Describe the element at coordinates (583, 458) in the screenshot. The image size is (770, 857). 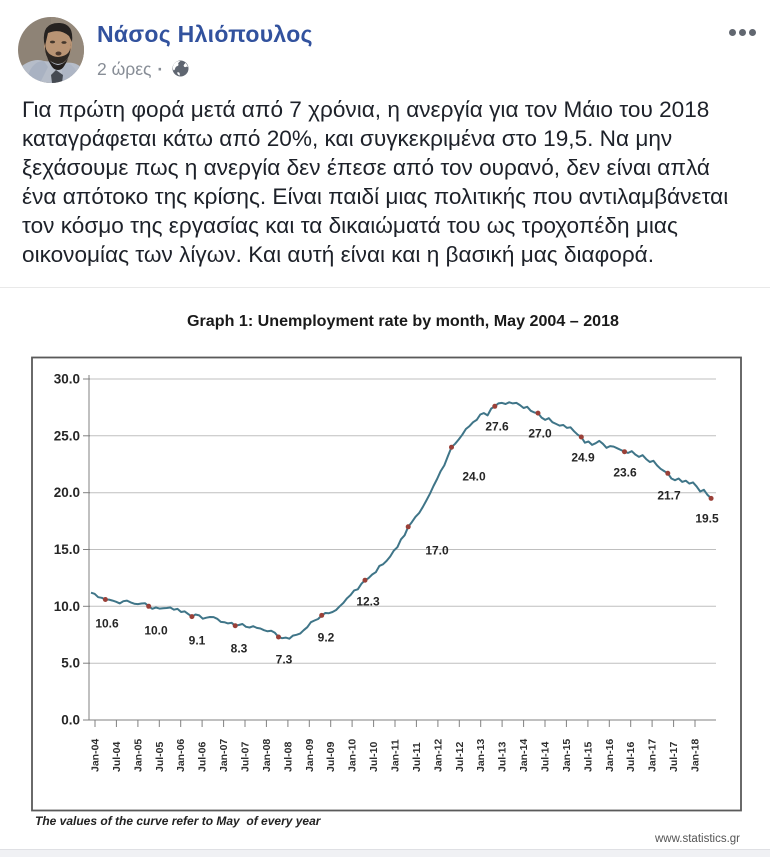
I see `svg-text: 24.9` at that location.